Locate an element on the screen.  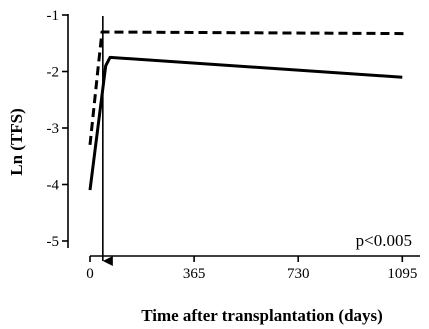
x-tick-label: 365 is located at coordinates (194, 274).